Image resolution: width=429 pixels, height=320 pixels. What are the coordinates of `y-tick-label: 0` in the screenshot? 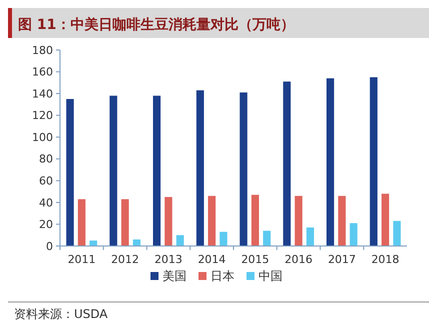 It's located at (49, 246).